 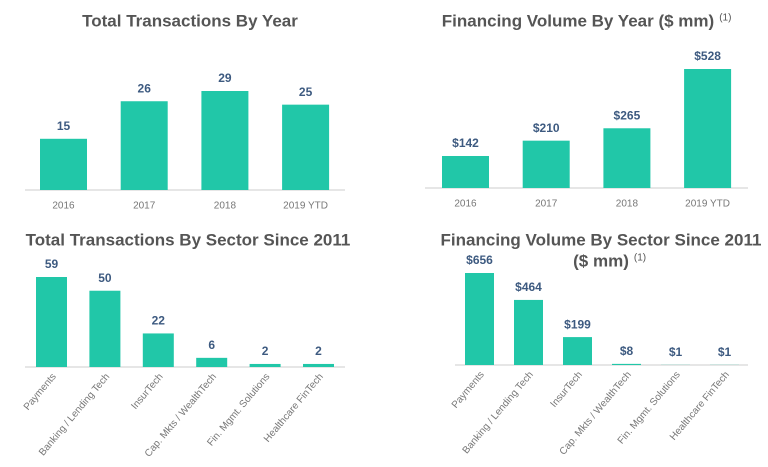 What do you see at coordinates (627, 351) in the screenshot?
I see `value-label: $8` at bounding box center [627, 351].